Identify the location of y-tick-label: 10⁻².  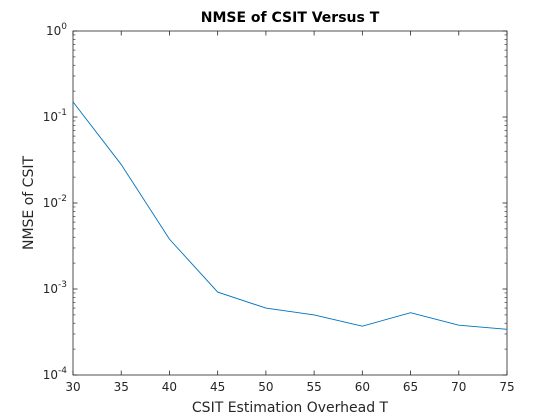
(55, 202).